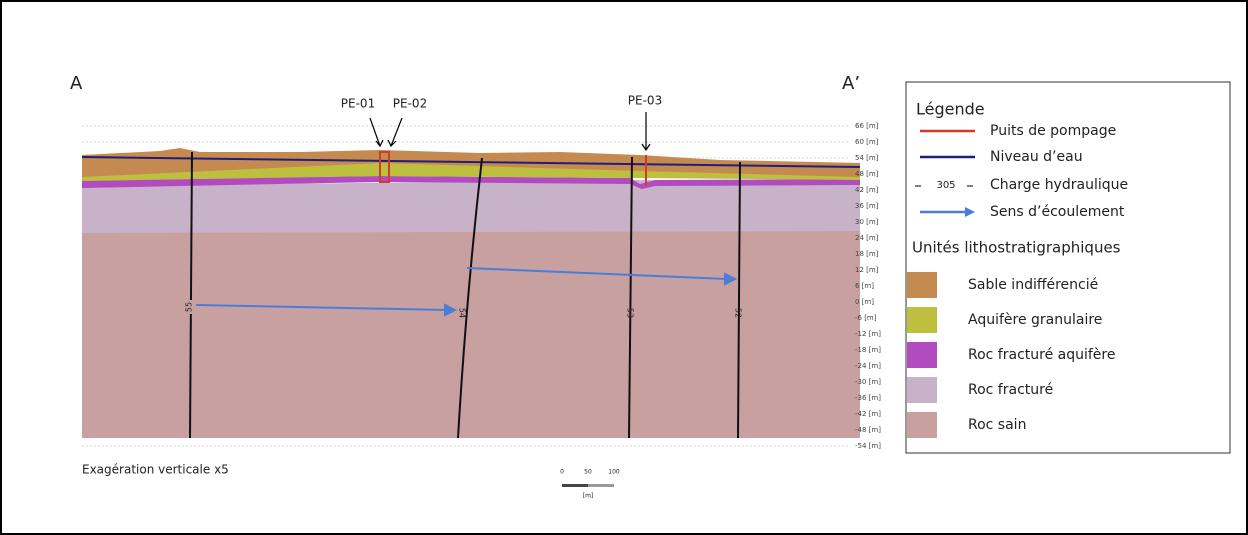  I want to click on elevation-tick: 36 [m], so click(867, 206).